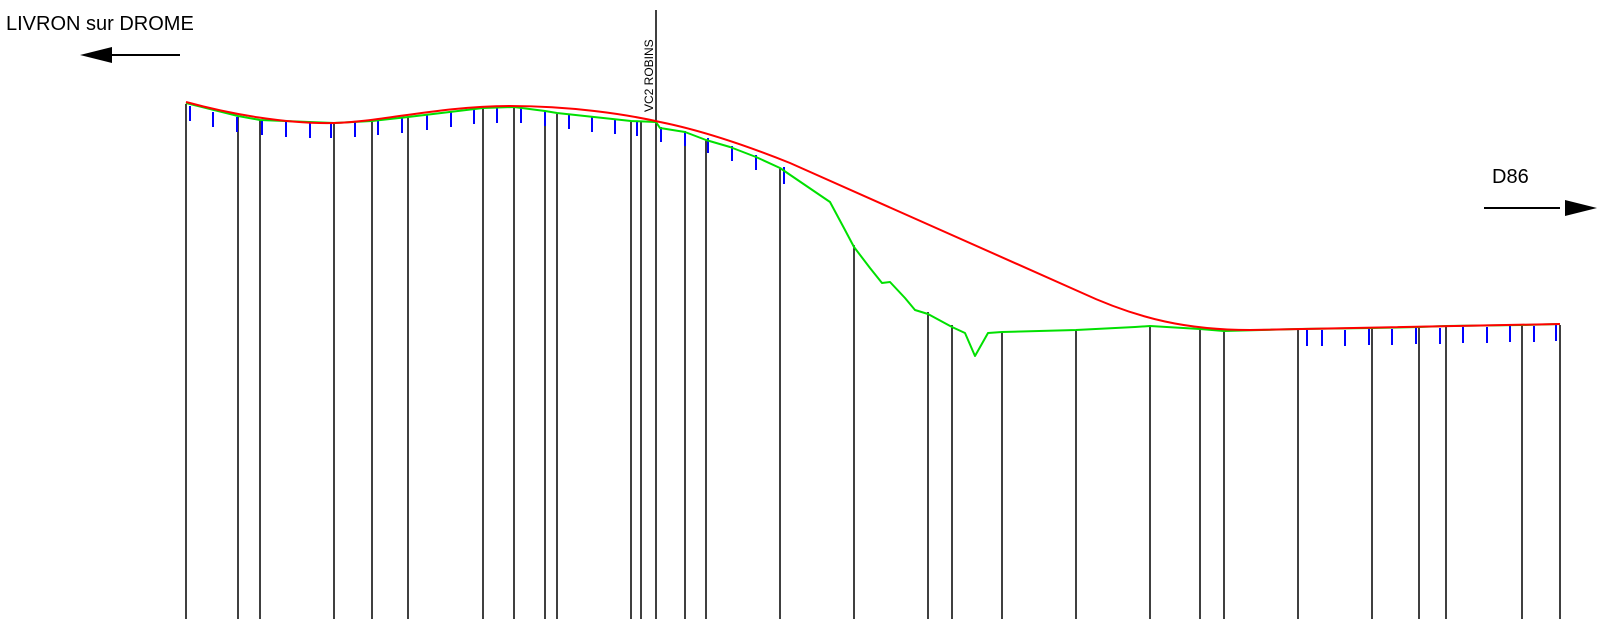  I want to click on crossing-label: VC2 ROBINS, so click(649, 75).